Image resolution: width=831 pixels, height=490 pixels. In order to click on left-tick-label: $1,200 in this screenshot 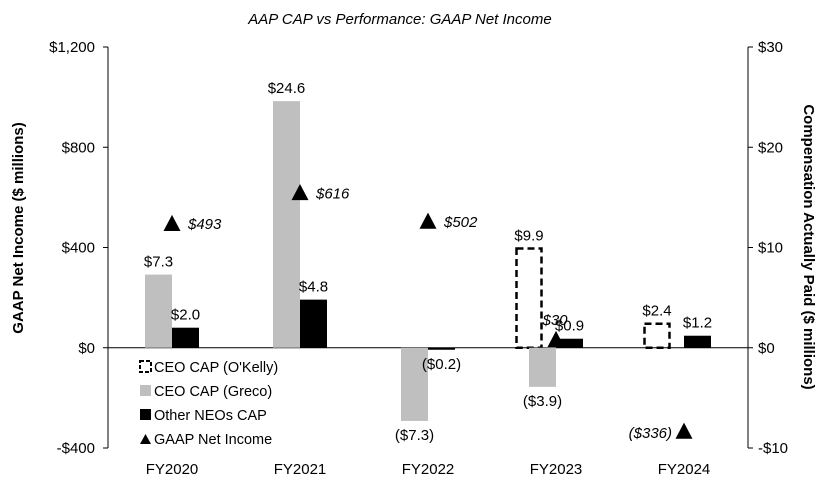, I will do `click(72, 47)`.